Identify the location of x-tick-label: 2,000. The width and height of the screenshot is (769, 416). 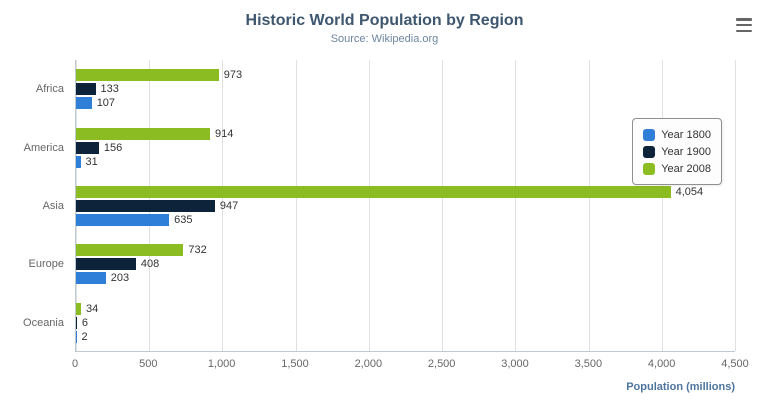
(368, 364).